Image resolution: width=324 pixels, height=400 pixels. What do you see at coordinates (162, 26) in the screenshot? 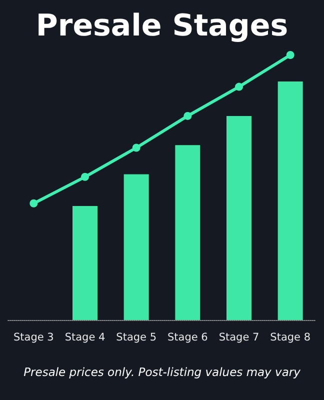
I see `chart-title: Presale Stages` at bounding box center [162, 26].